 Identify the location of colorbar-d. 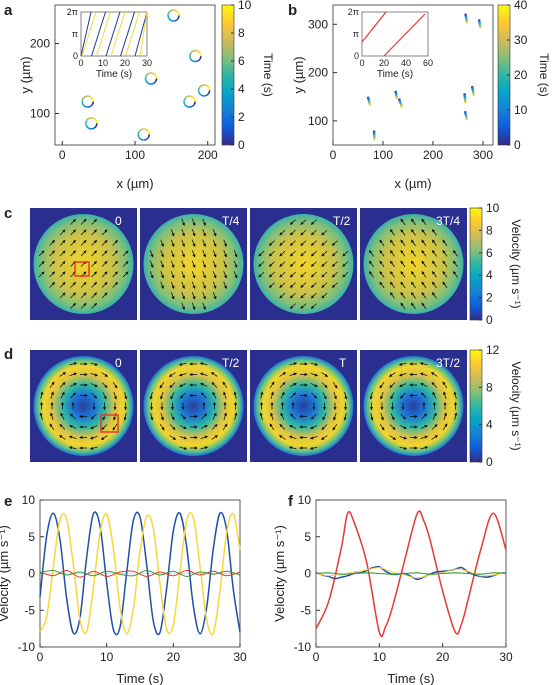
(476, 406).